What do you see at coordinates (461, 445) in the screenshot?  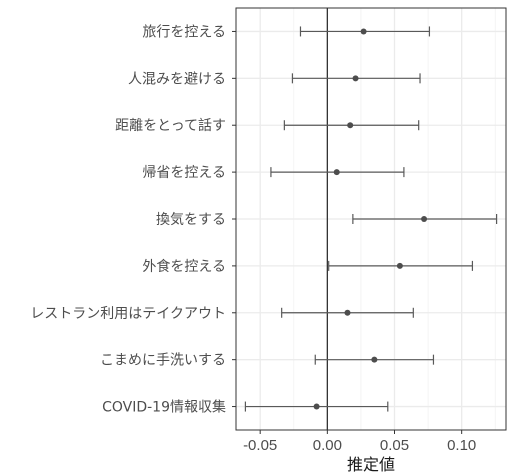 I see `x-tick-label: 0.10` at bounding box center [461, 445].